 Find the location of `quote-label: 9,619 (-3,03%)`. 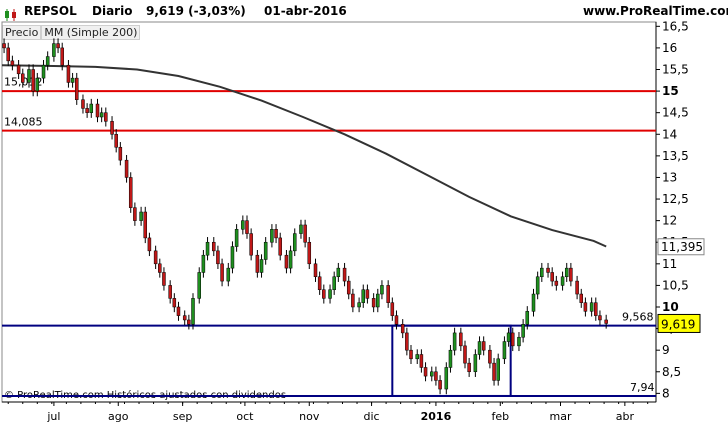

quote-label: 9,619 (-3,03%) is located at coordinates (196, 11).